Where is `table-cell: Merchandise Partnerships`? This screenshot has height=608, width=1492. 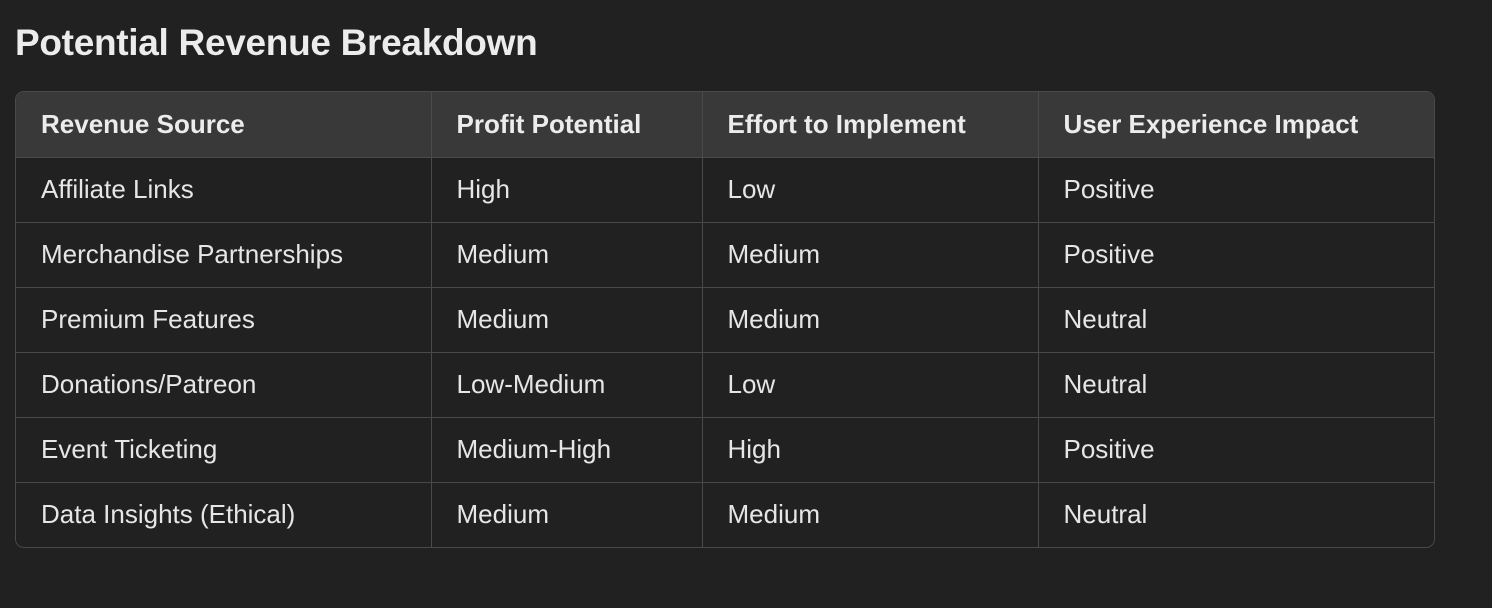 table-cell: Merchandise Partnerships is located at coordinates (224, 255).